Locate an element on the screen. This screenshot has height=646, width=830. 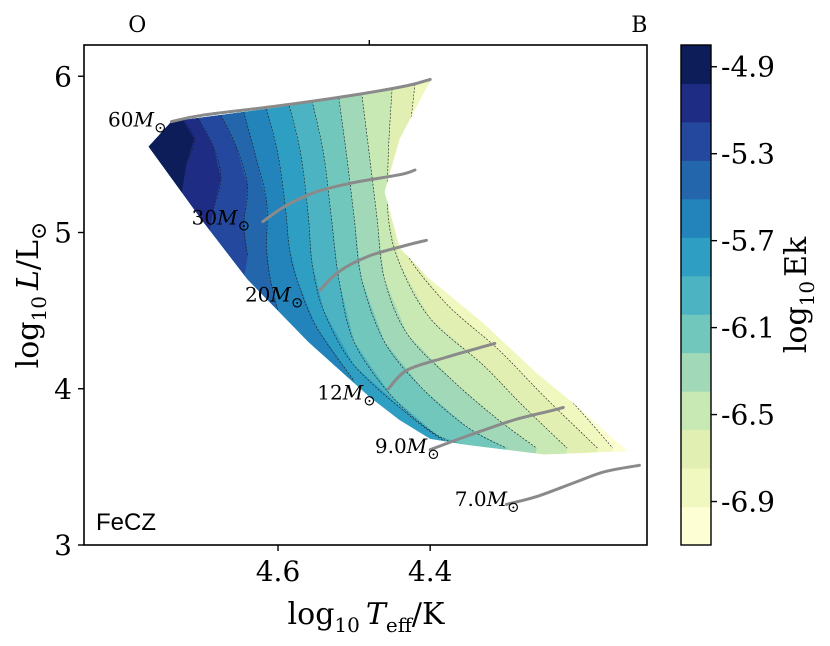
spectral-class-label: B is located at coordinates (639, 25).